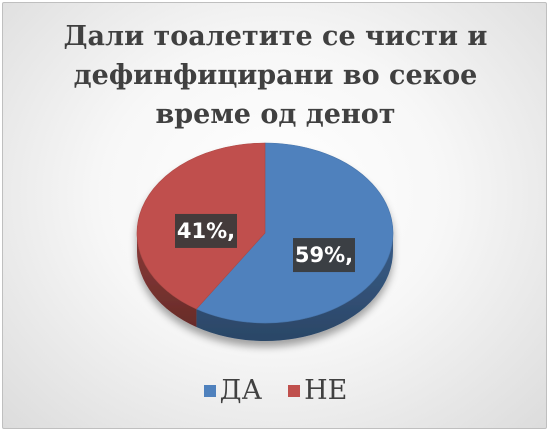  I want to click on legend-item-НЕ: НЕ, so click(317, 390).